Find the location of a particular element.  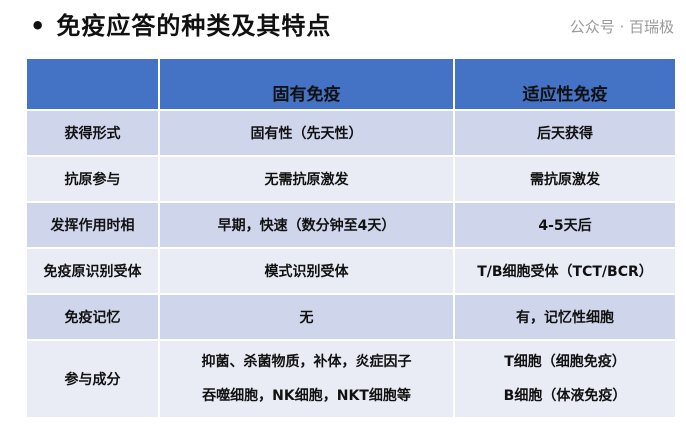

header-innate: 固有免疫 is located at coordinates (306, 84).